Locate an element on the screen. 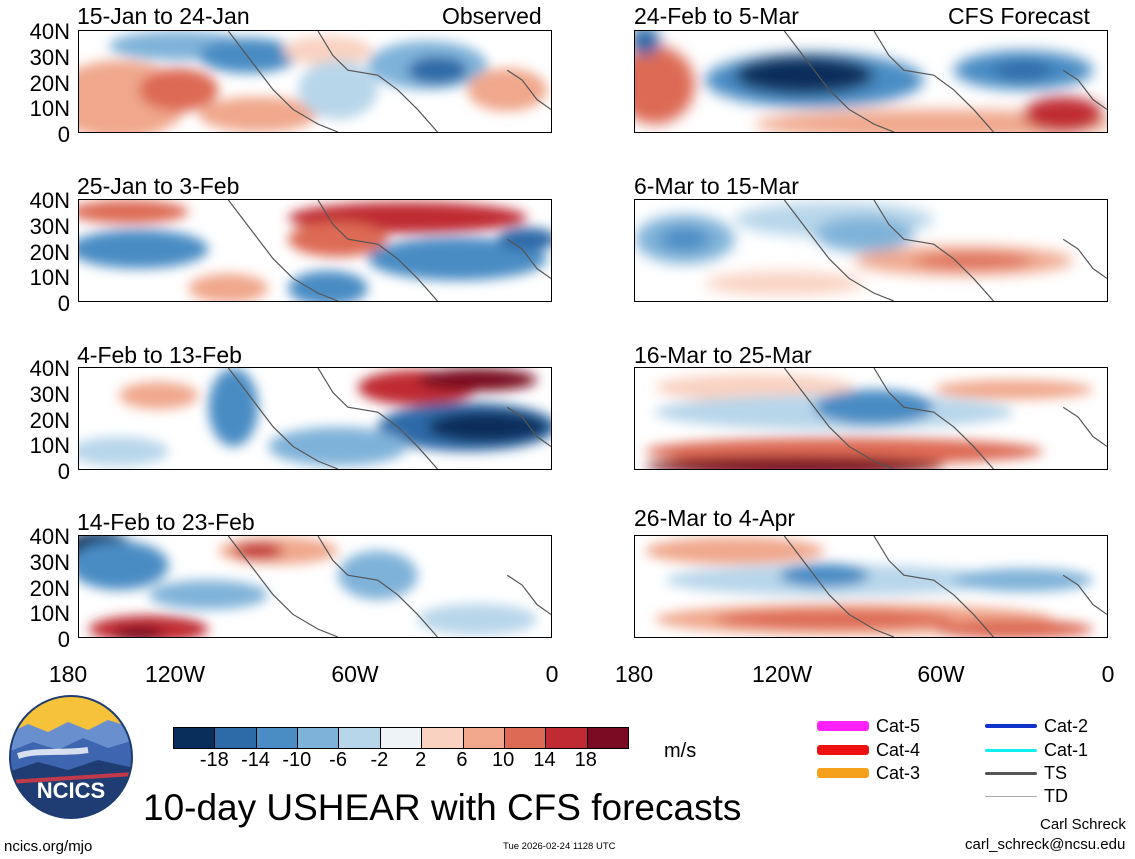  legend-label-ts: TS is located at coordinates (1056, 773).